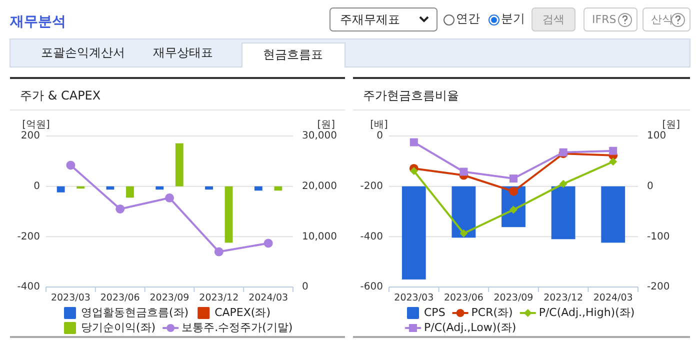  I want to click on legend-label: P/C(Adj.,High)(좌), so click(586, 313).